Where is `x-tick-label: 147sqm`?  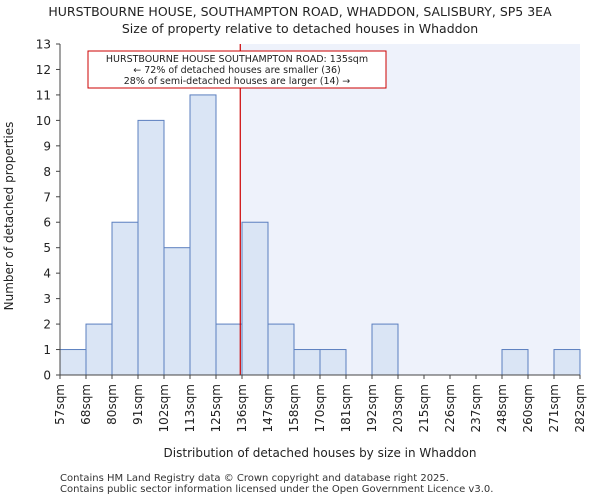 x-tick-label: 147sqm is located at coordinates (268, 408).